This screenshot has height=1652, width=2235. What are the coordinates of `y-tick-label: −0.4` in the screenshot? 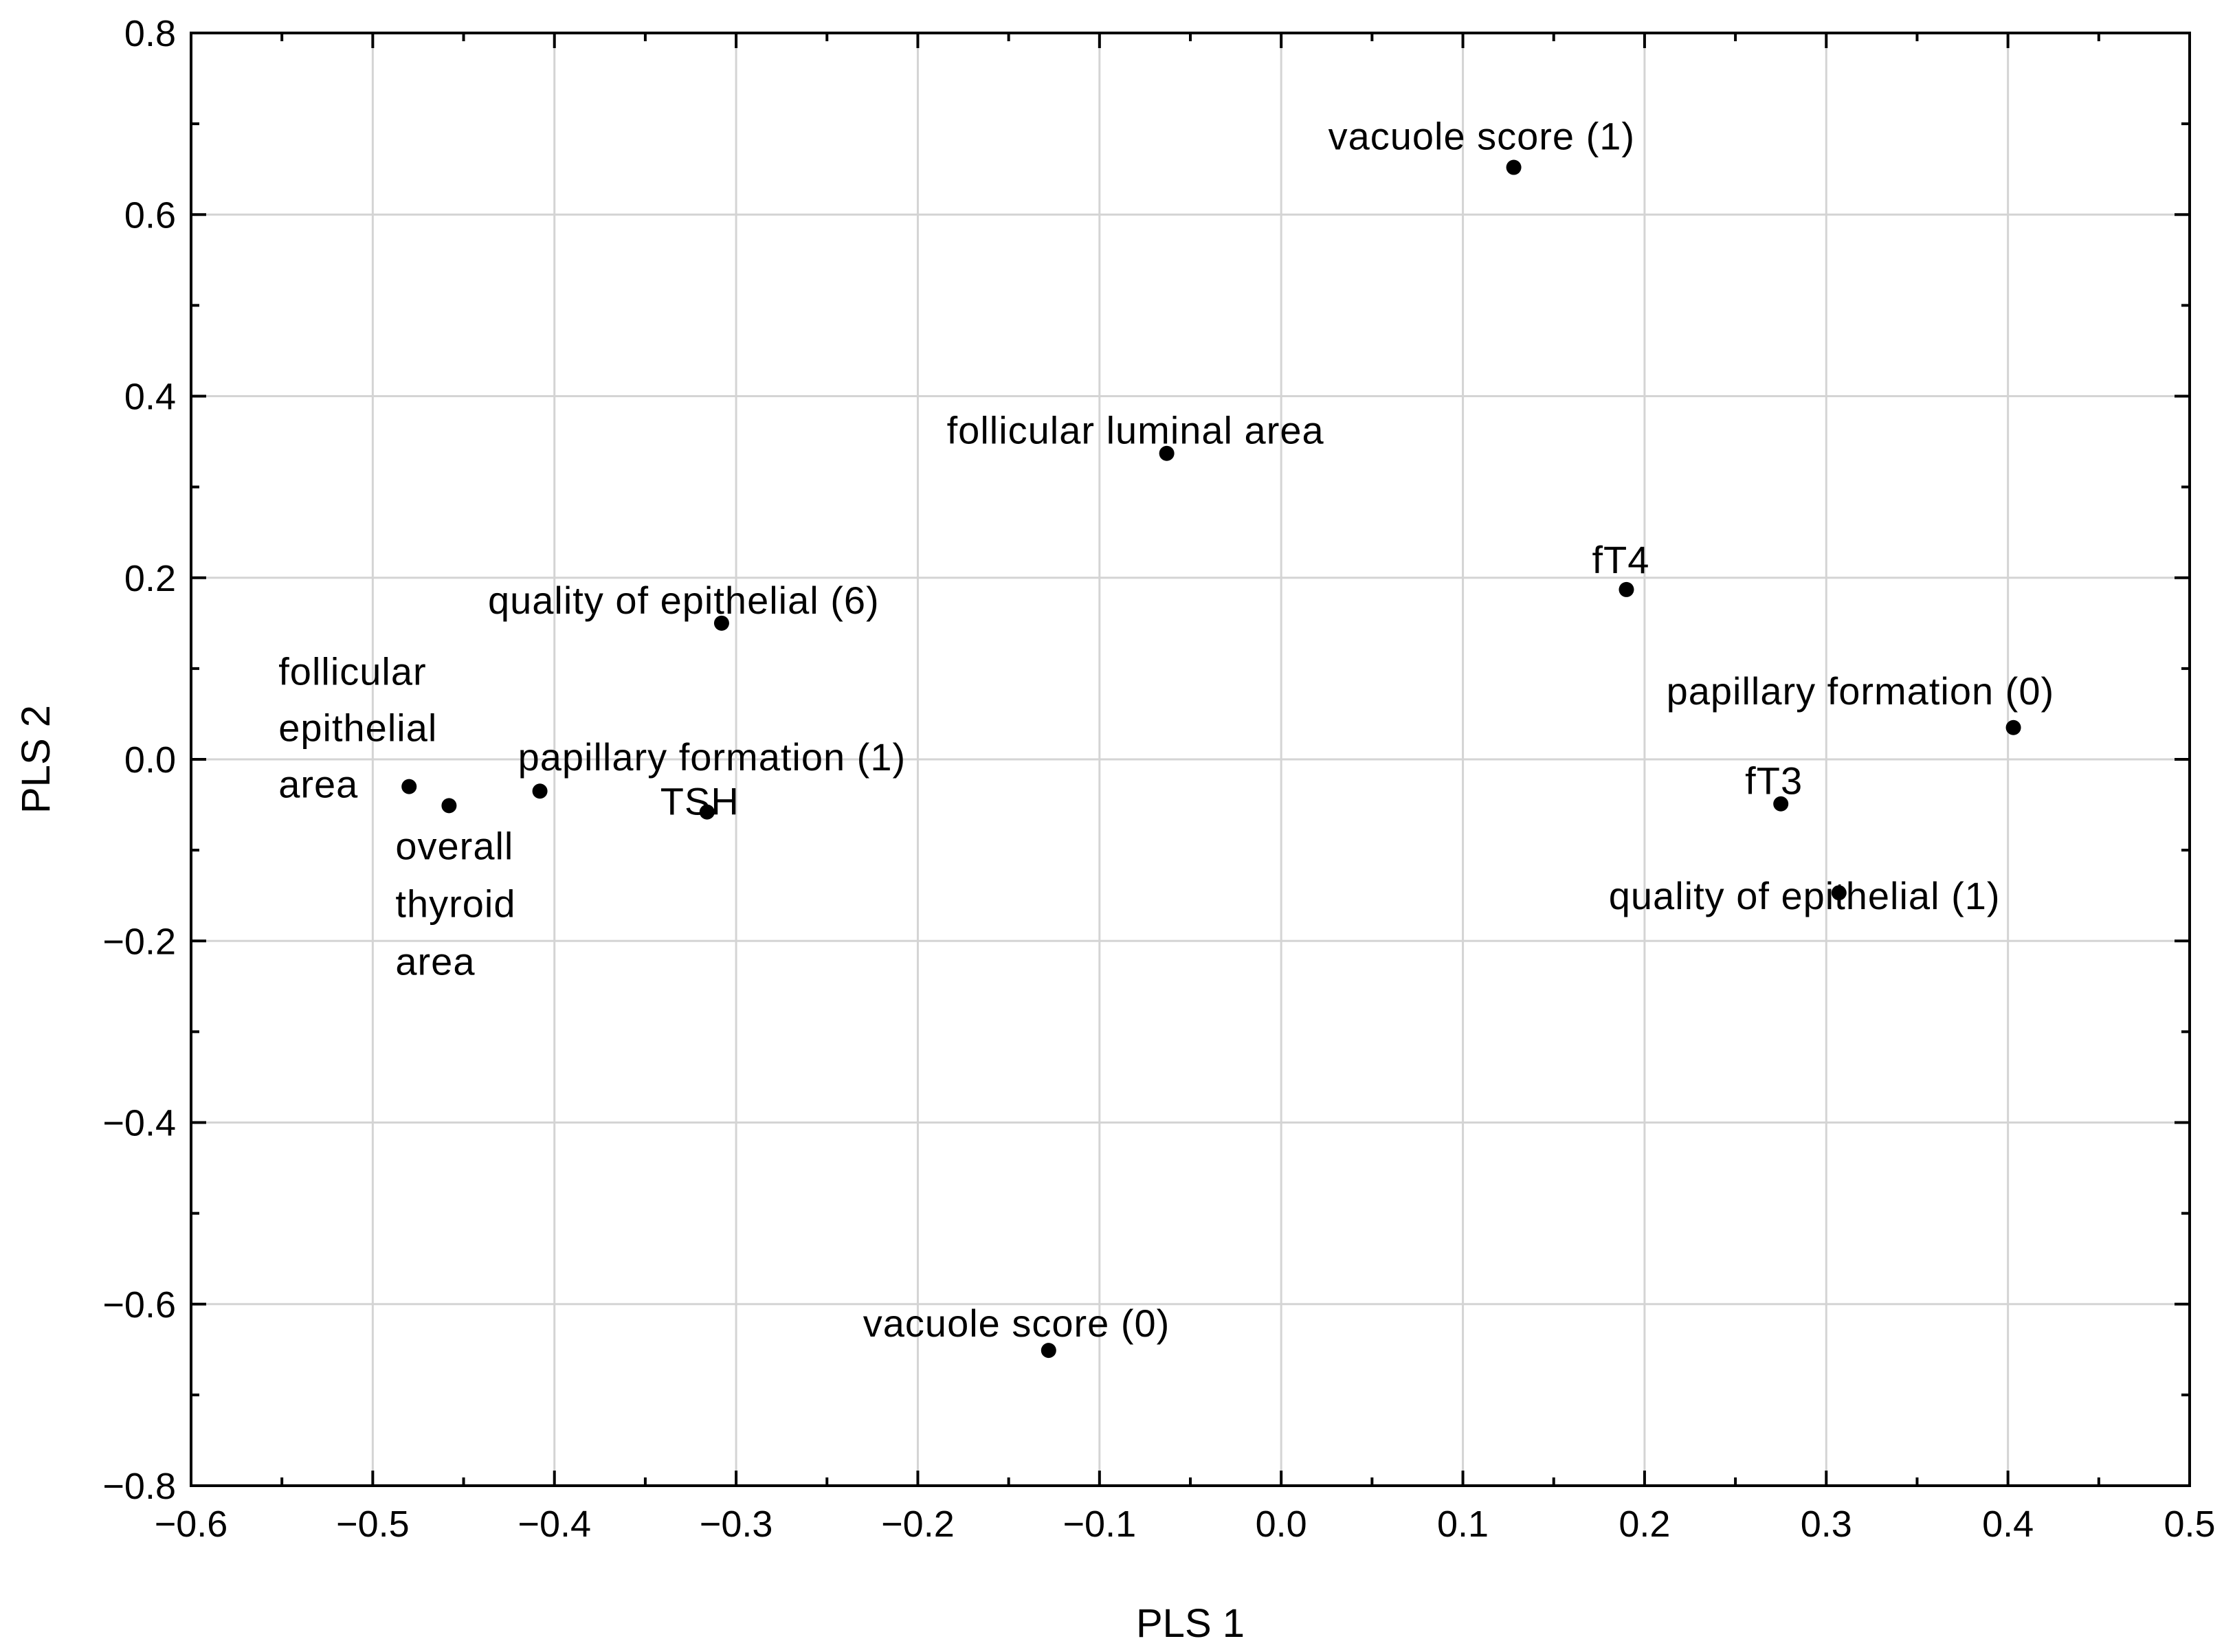 It's located at (139, 1123).